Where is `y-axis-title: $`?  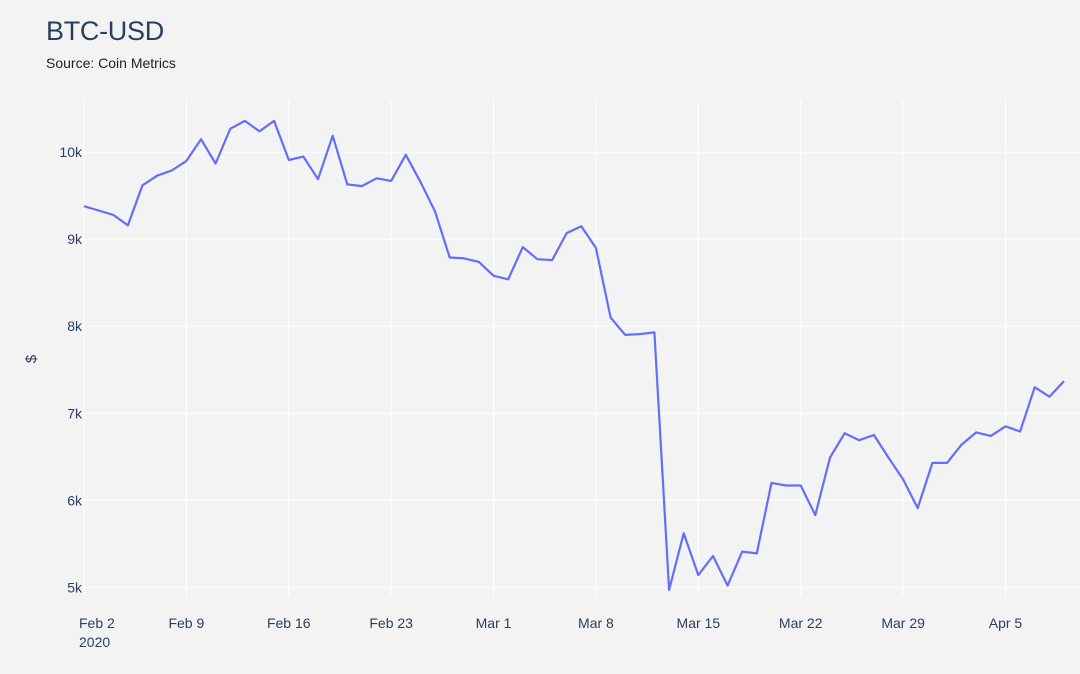
y-axis-title: $ is located at coordinates (31, 358).